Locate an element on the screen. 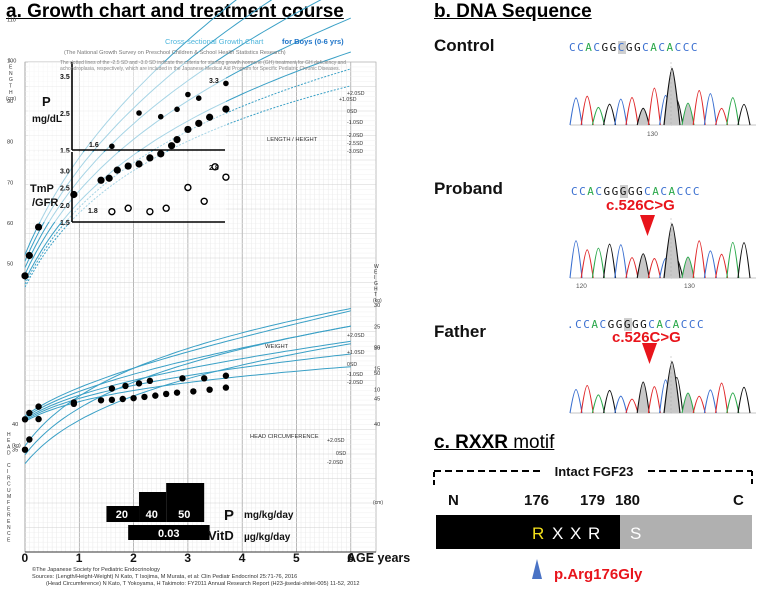  chromatogram-traces is located at coordinates (662, 238).